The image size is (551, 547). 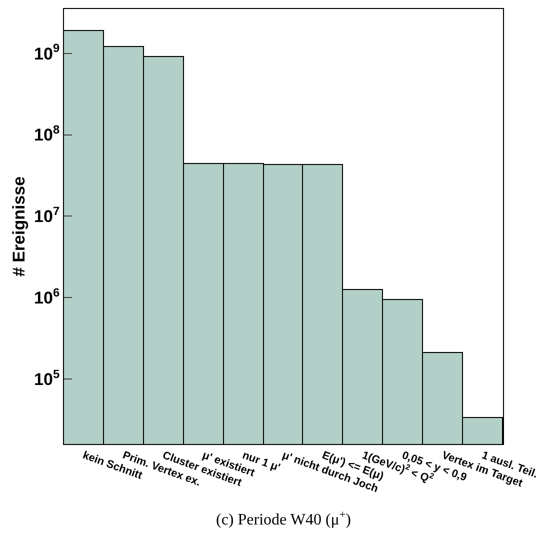 I want to click on y-tick-label: 10$^{5}$, so click(x=47, y=378).